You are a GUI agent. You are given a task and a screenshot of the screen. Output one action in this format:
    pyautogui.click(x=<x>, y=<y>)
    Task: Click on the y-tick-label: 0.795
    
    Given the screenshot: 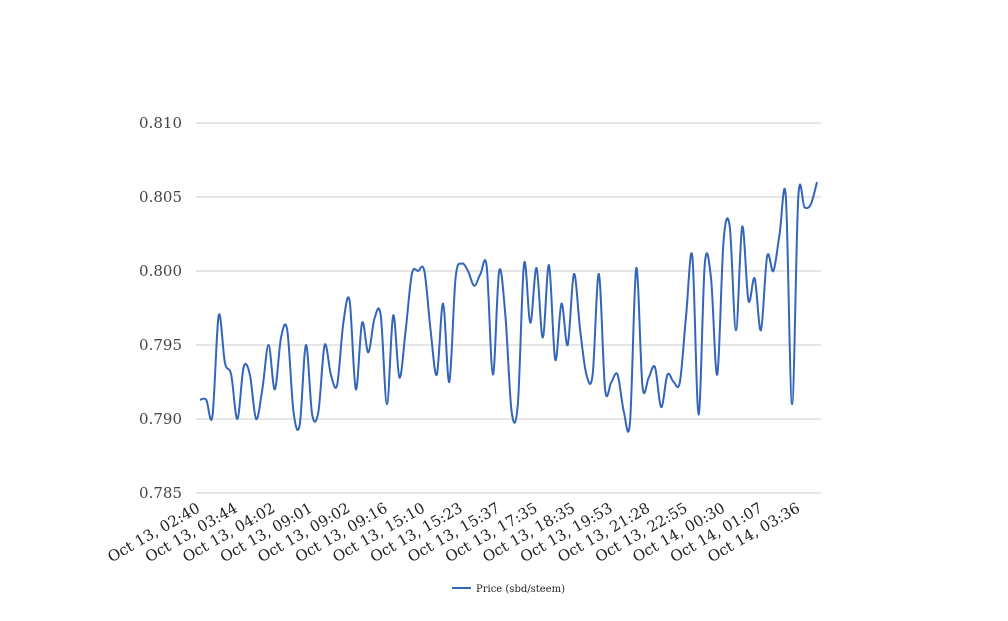 What is the action you would take?
    pyautogui.click(x=160, y=345)
    